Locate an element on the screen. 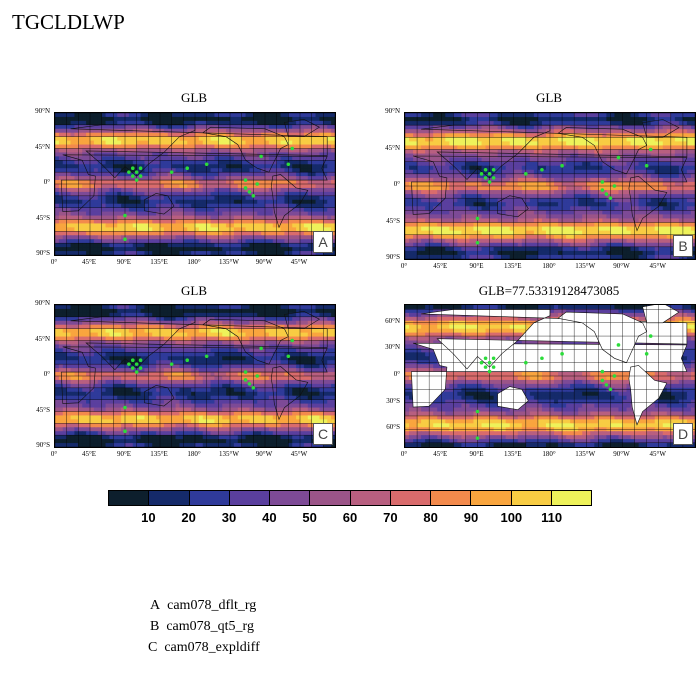 This screenshot has width=700, height=700. stipple-dot is located at coordinates (125, 215).